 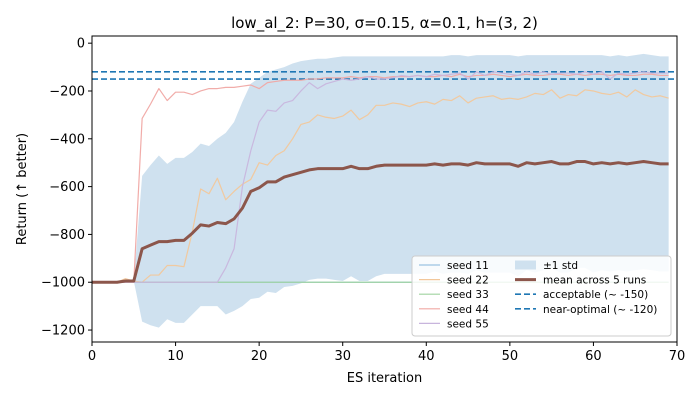 I want to click on y-axis-label: Return (↑ better), so click(x=22, y=189).